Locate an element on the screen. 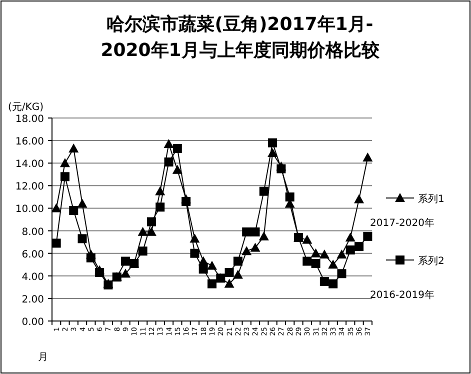  legend-label: 系列1 is located at coordinates (431, 199).